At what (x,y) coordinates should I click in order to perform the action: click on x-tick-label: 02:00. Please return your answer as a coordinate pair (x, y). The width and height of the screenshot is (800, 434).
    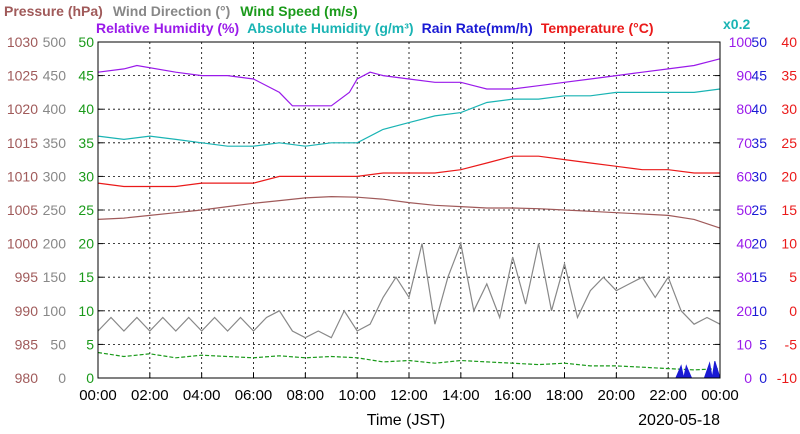
    Looking at the image, I should click on (150, 395).